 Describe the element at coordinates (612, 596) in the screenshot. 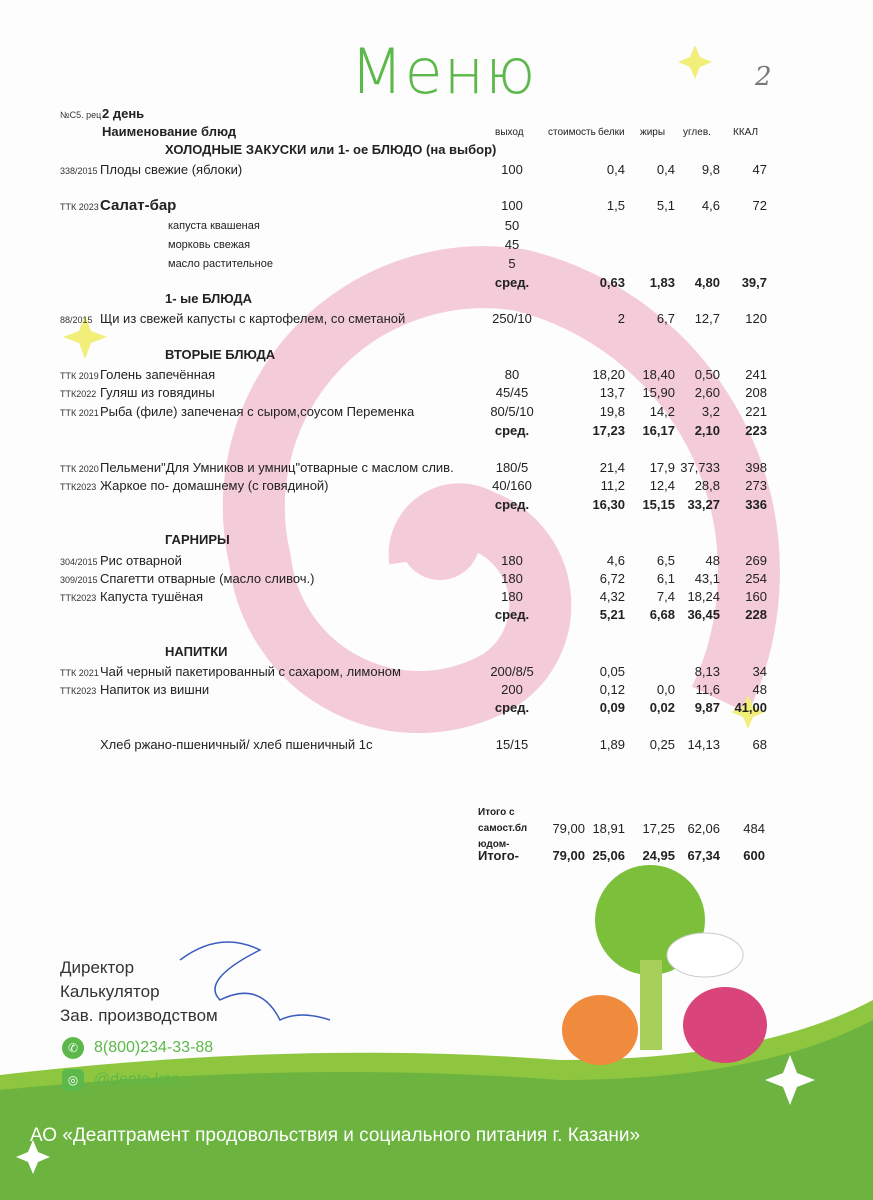

I see `nutrition-value: 4,32` at that location.